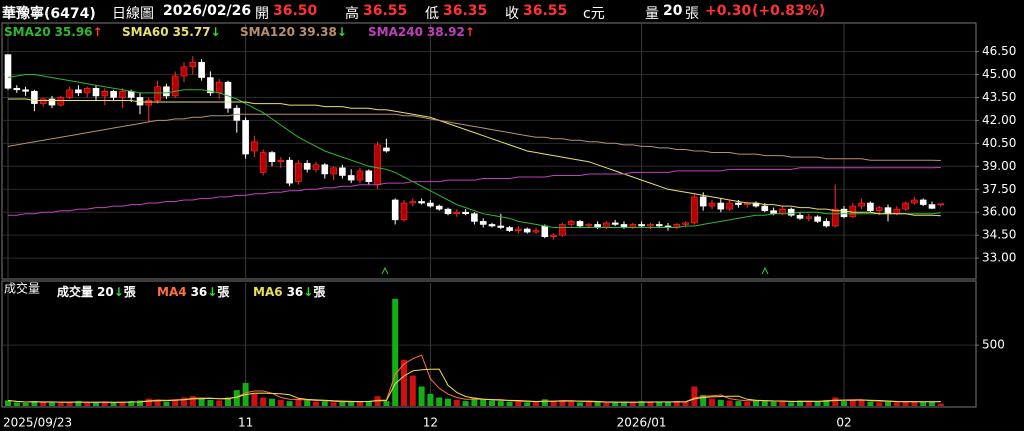 This screenshot has height=431, width=1024. Describe the element at coordinates (73, 32) in the screenshot. I see `legend-value: 35.96` at that location.